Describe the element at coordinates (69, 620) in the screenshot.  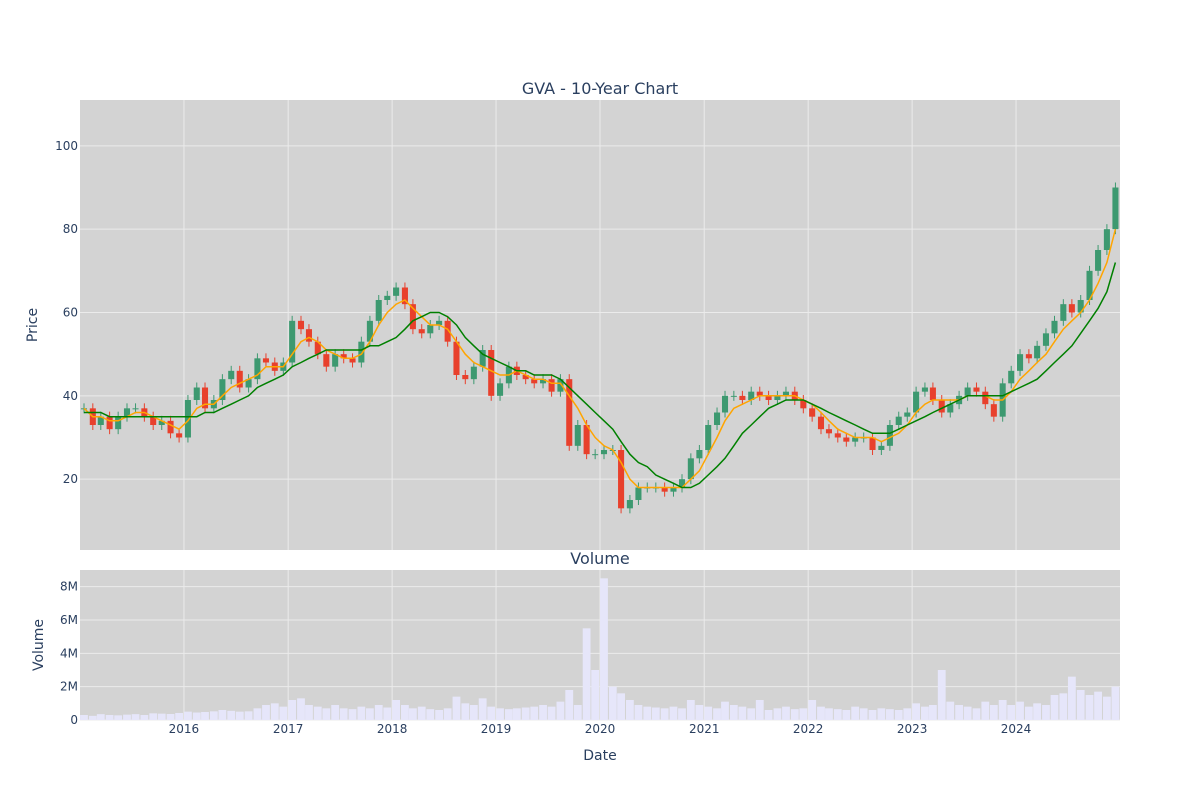
I see `volume-y-tick-label: 6M` at that location.